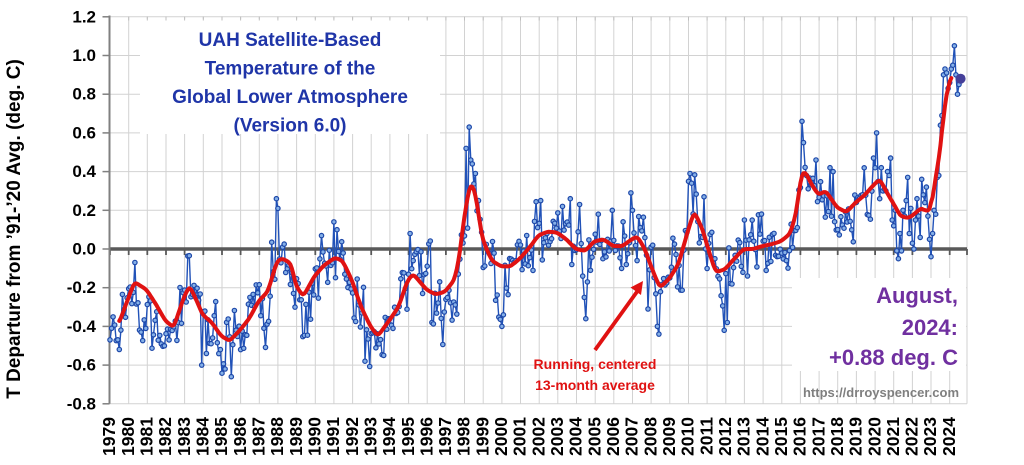  I want to click on svg-text: 1998, so click(464, 436).